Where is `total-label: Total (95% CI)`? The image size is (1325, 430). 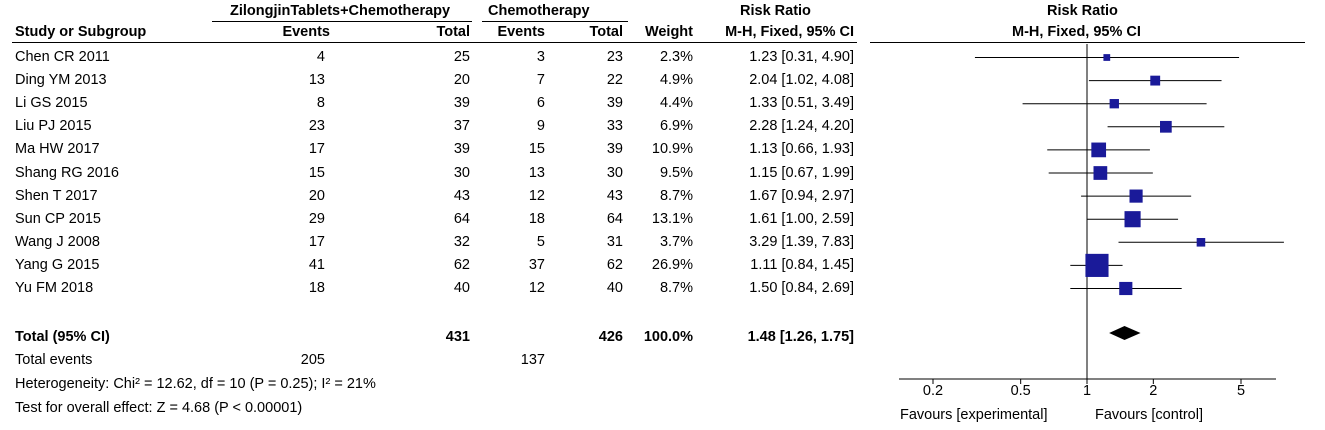 total-label: Total (95% CI) is located at coordinates (62, 337).